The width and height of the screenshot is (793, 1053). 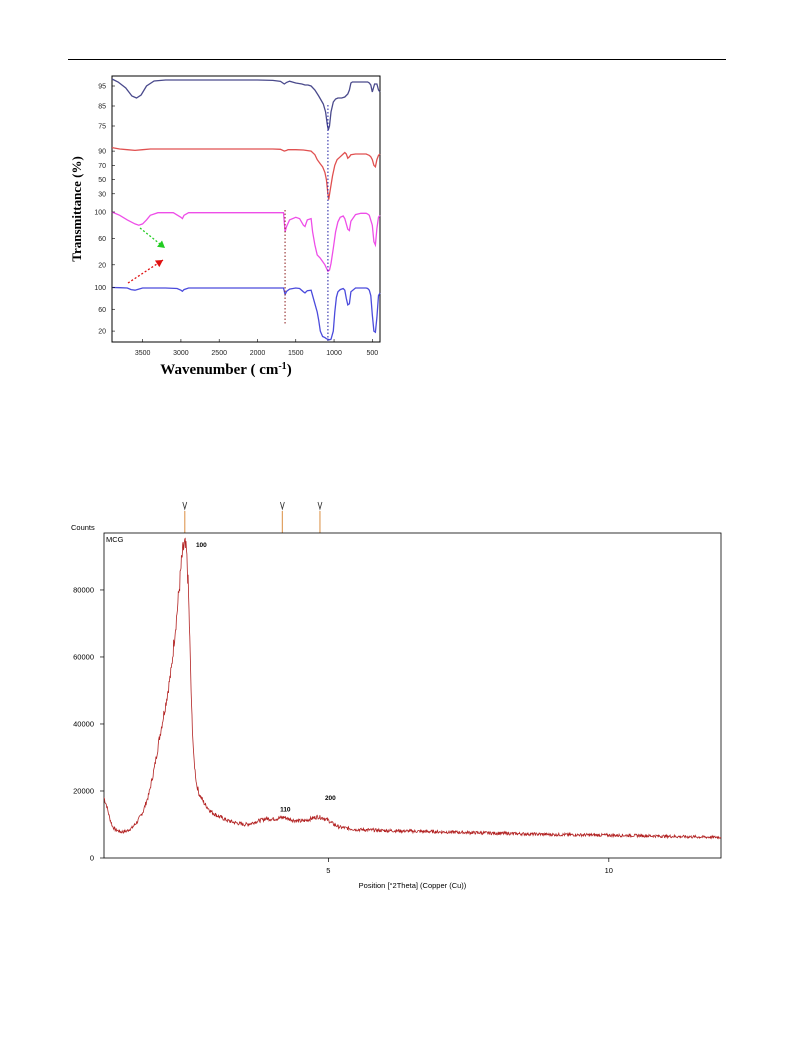 What do you see at coordinates (266, 678) in the screenshot?
I see `xrd-peak-labels: 100 110 200` at bounding box center [266, 678].